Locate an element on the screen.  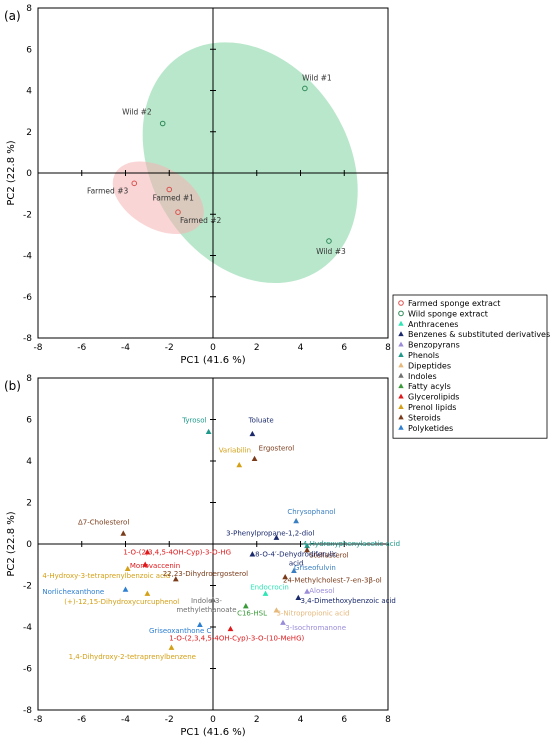
compound-label-3-phenylpropane-1-2-diol: 3-Phenylpropane-1,2-diol is located at coordinates (270, 534).